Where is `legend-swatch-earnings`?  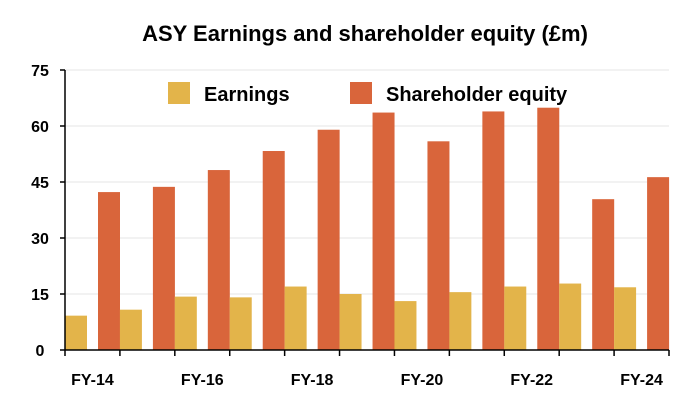
legend-swatch-earnings is located at coordinates (179, 93).